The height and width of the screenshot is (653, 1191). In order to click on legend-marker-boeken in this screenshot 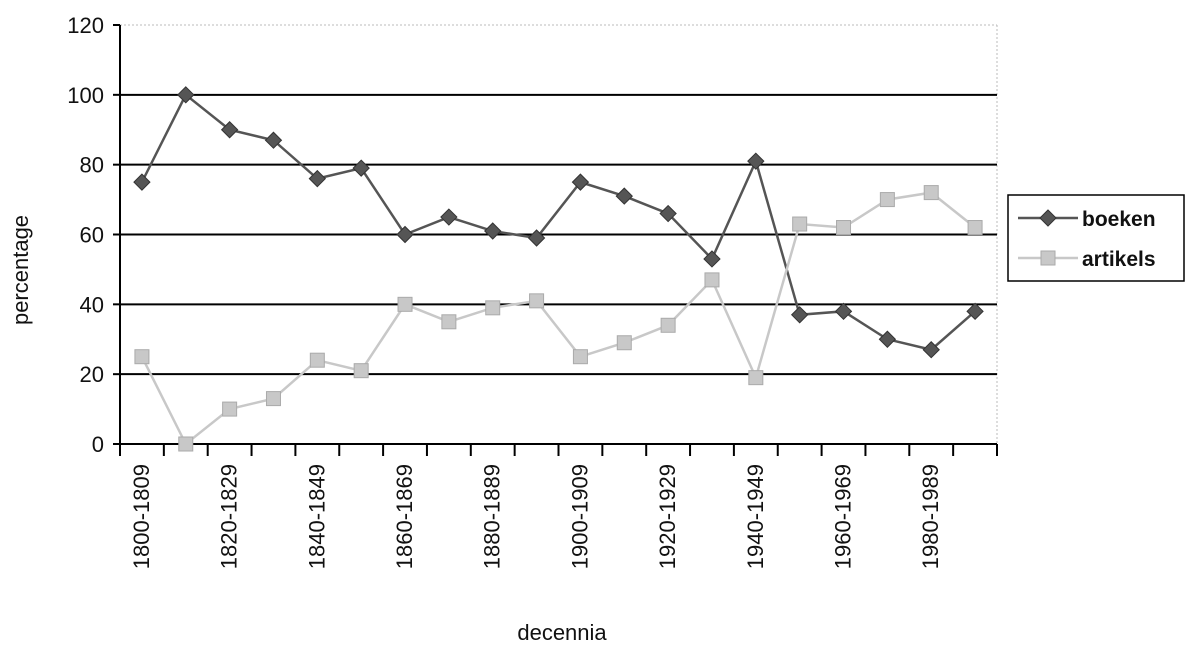, I will do `click(1048, 218)`.